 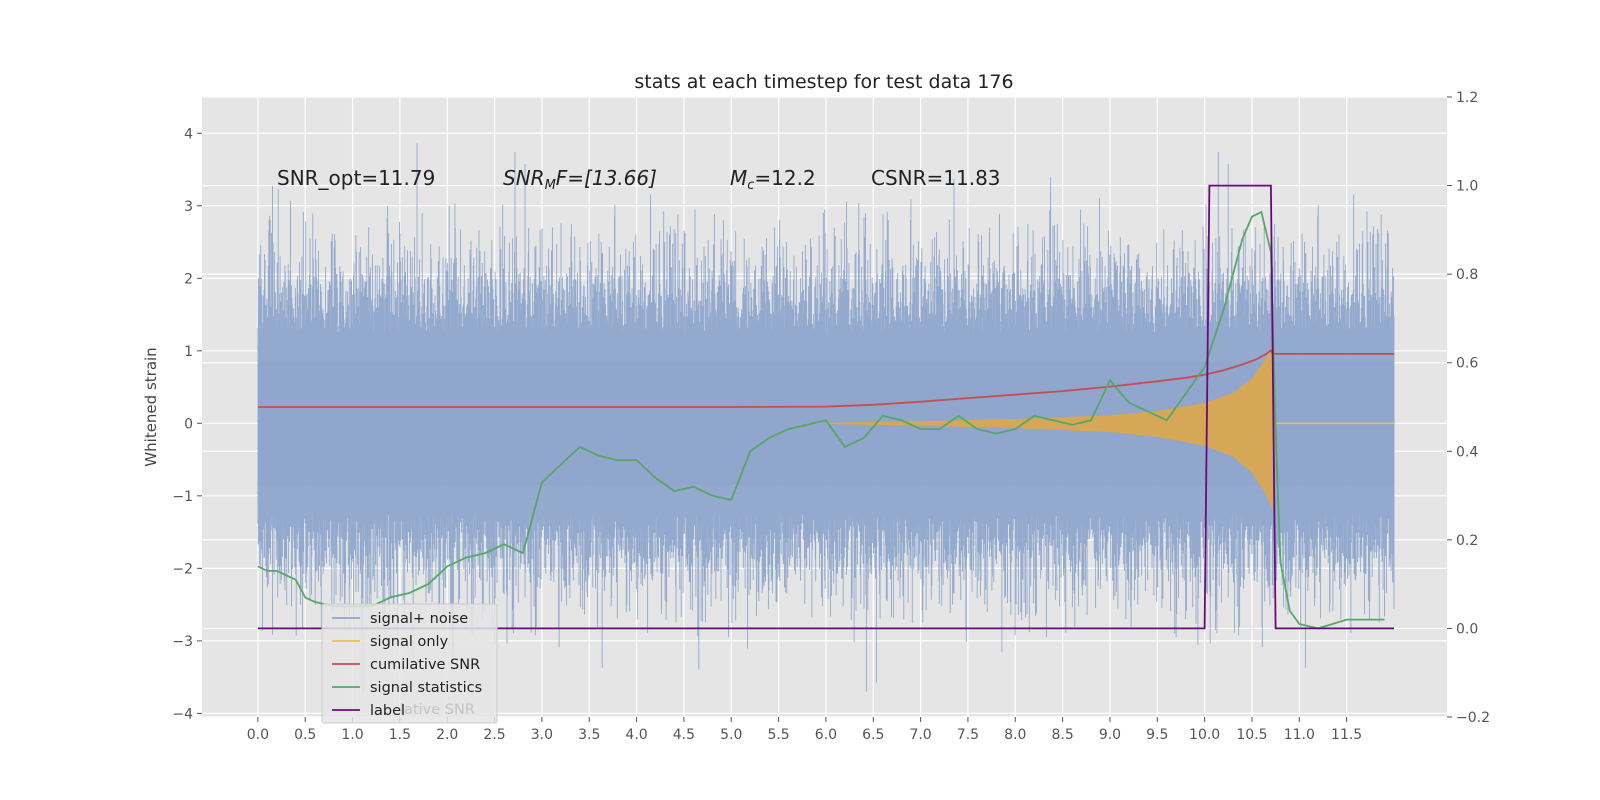 What do you see at coordinates (778, 735) in the screenshot?
I see `x-tick-label: 5.5` at bounding box center [778, 735].